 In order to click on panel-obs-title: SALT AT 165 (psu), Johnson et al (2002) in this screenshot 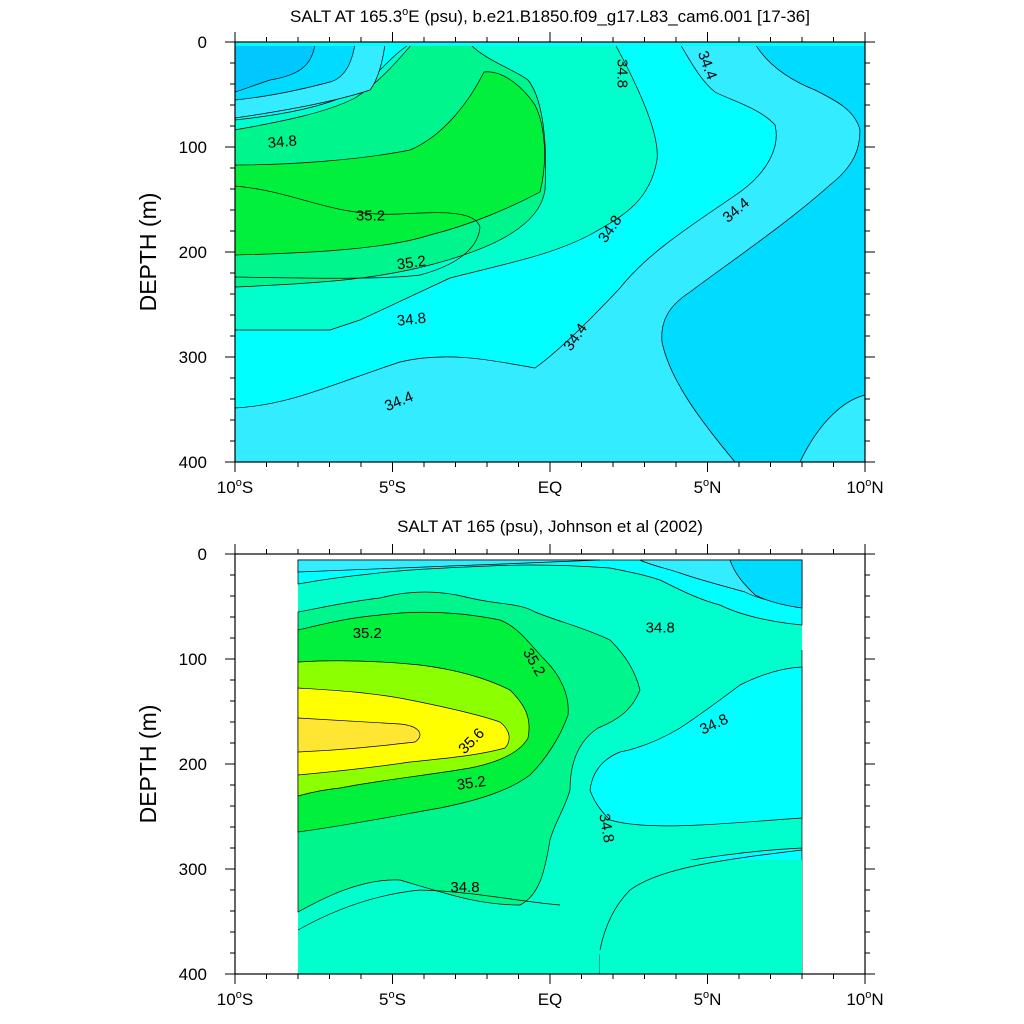, I will do `click(550, 526)`.